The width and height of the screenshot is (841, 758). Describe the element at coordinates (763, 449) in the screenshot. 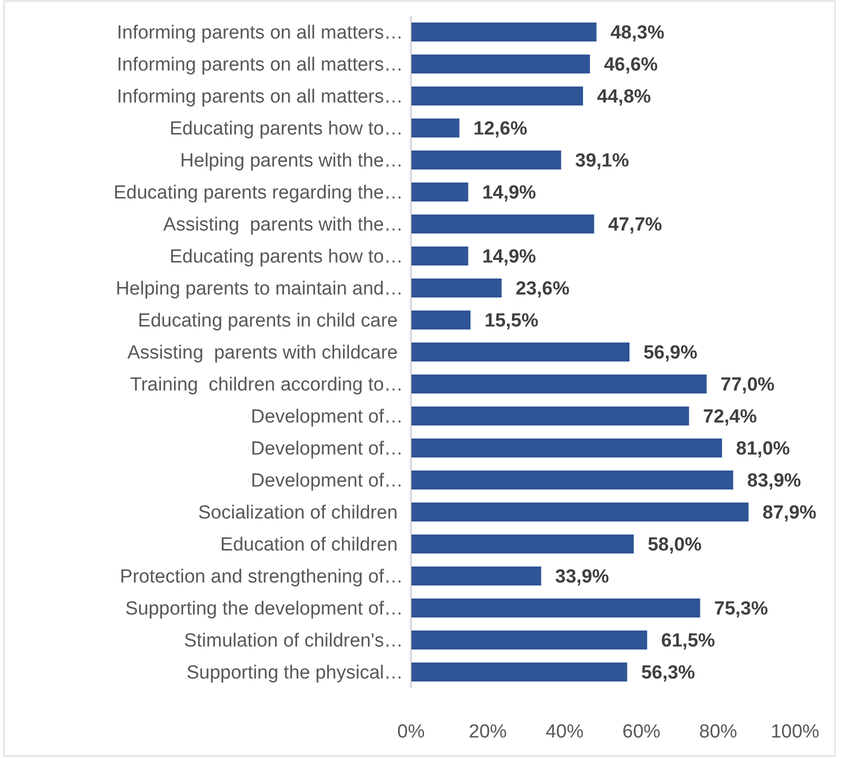

I see `data-label: 81,0%` at that location.